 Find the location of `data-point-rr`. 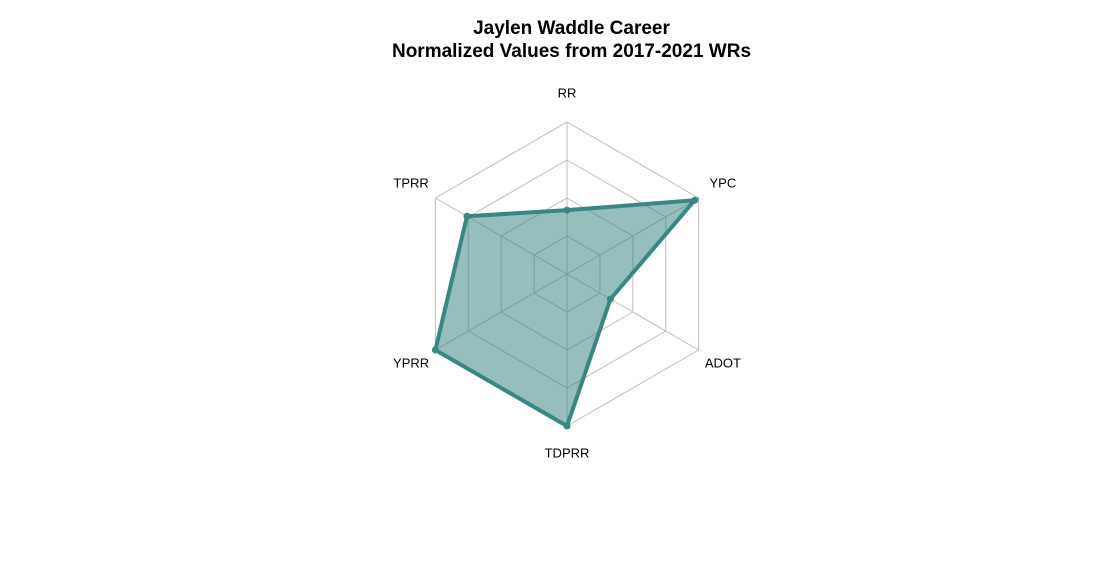

data-point-rr is located at coordinates (567, 210).